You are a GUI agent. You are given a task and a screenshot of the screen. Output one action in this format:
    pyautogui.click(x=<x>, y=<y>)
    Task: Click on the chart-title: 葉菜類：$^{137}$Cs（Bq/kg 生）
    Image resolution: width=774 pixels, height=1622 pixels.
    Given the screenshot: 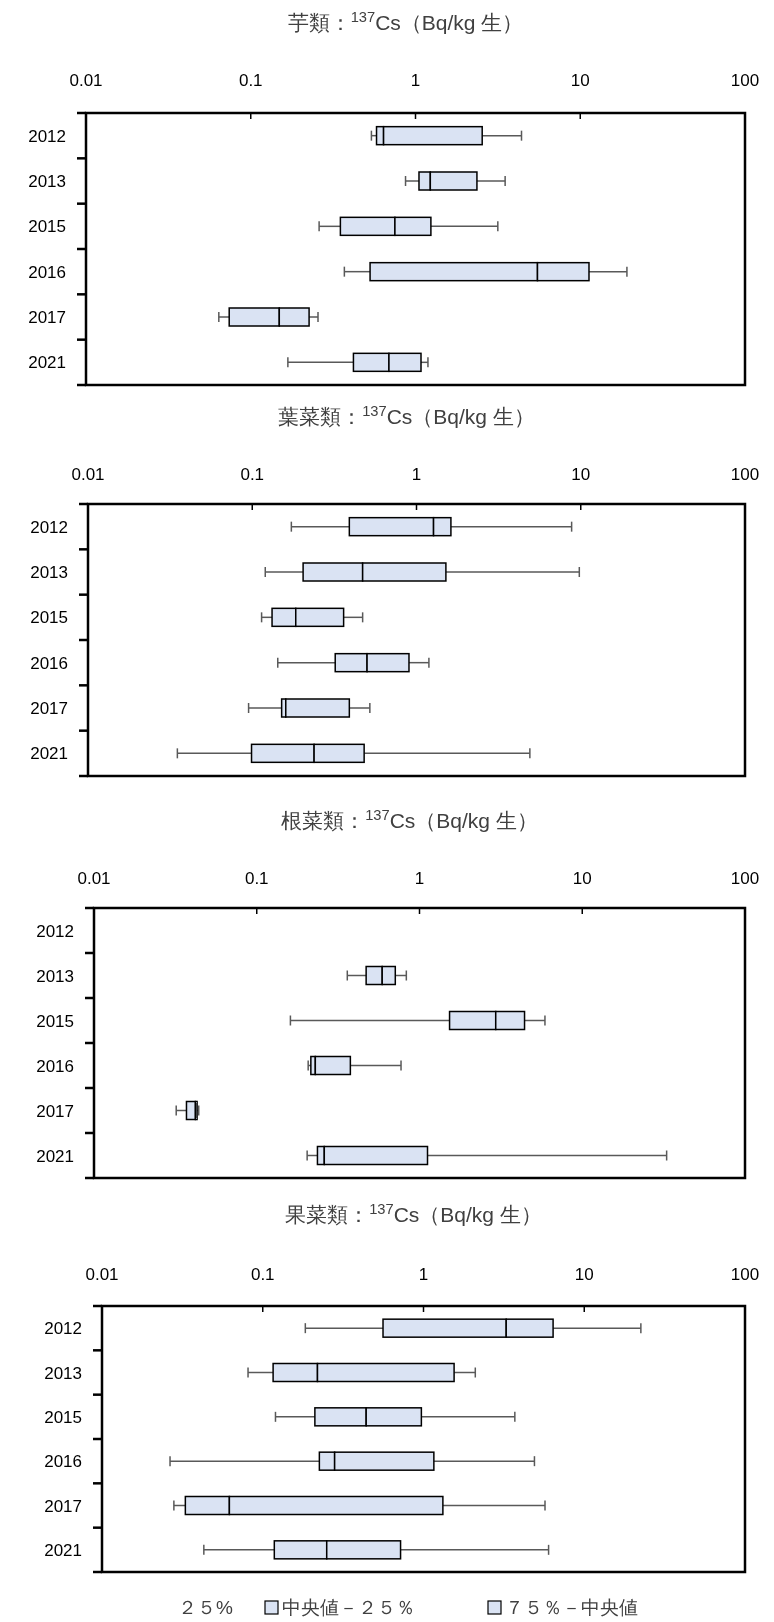 What is the action you would take?
    pyautogui.click(x=406, y=415)
    